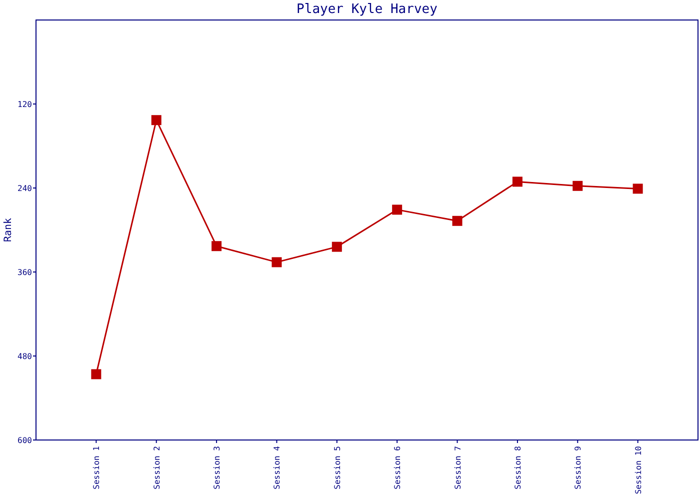 This screenshot has width=700, height=500. I want to click on y-tick-label: 480, so click(25, 356).